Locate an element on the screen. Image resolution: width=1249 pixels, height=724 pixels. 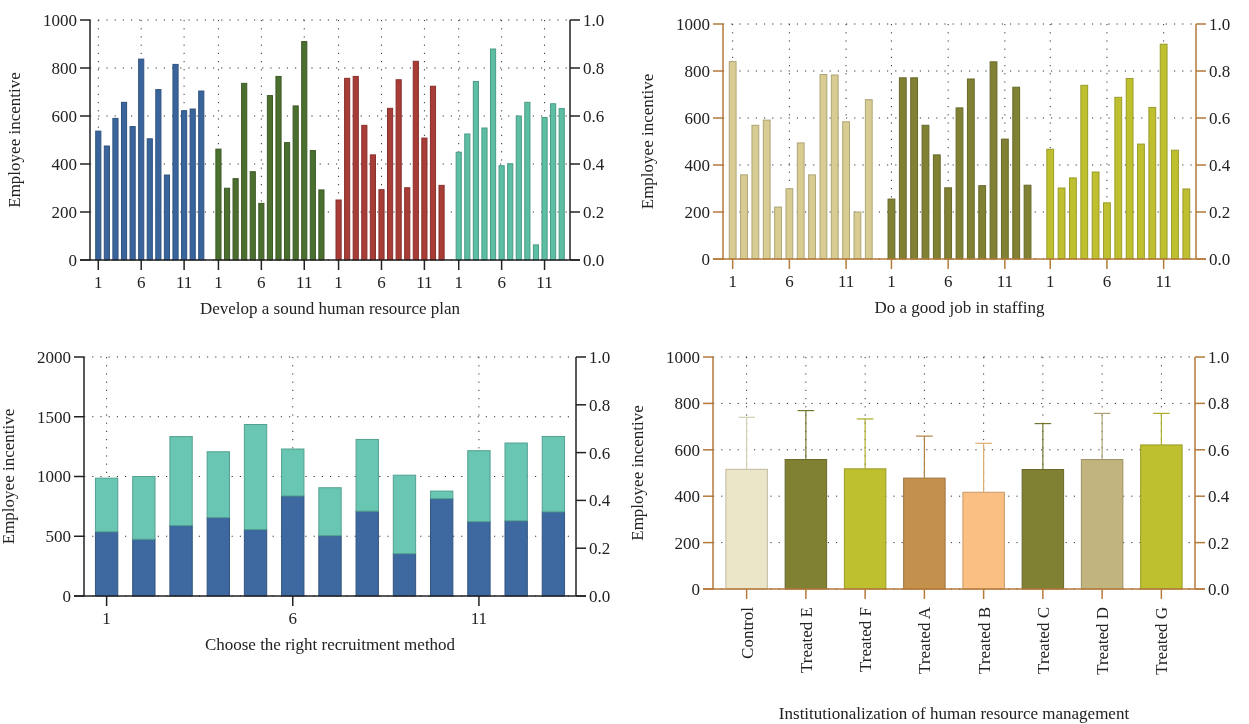
x-tick-label: Treated E is located at coordinates (806, 640).